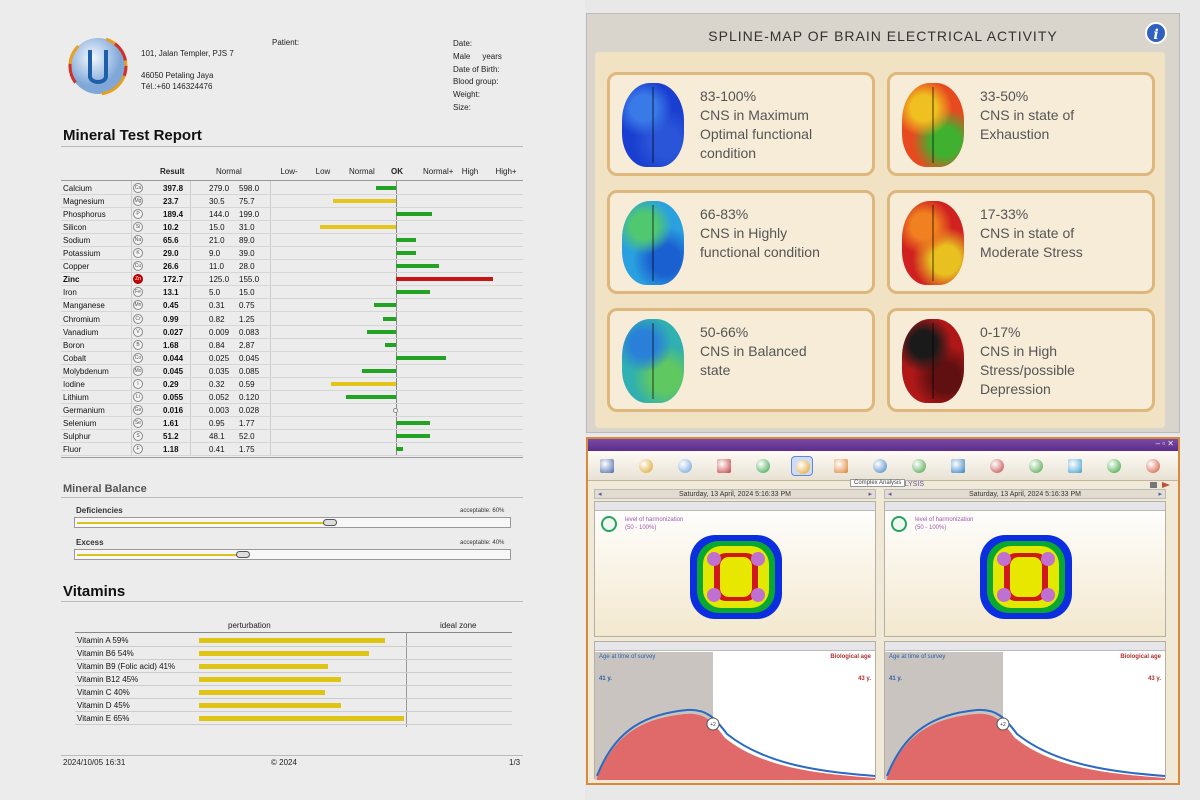 The width and height of the screenshot is (1200, 800). I want to click on card-line: 17-33%, so click(1004, 214).